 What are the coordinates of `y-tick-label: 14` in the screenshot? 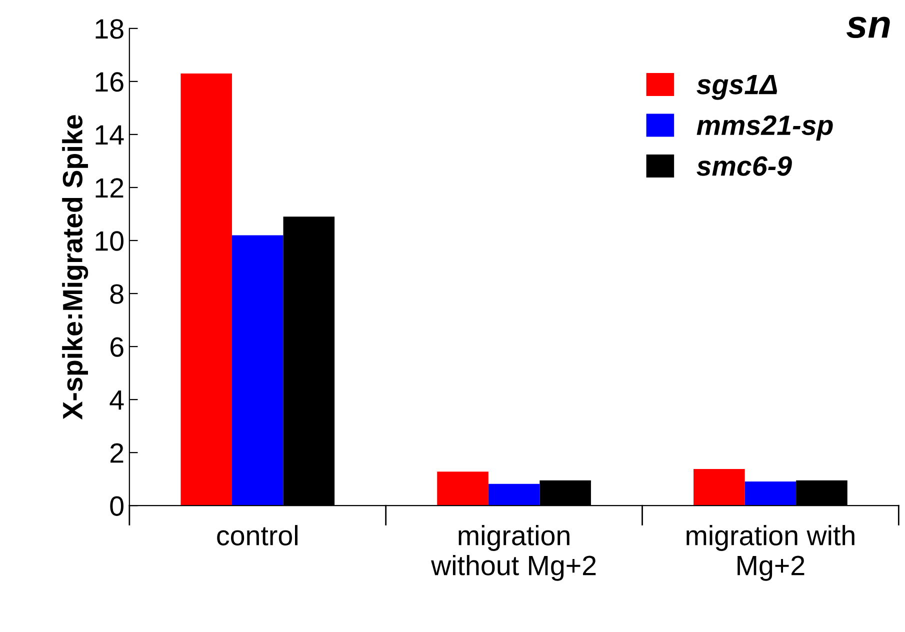 It's located at (110, 135).